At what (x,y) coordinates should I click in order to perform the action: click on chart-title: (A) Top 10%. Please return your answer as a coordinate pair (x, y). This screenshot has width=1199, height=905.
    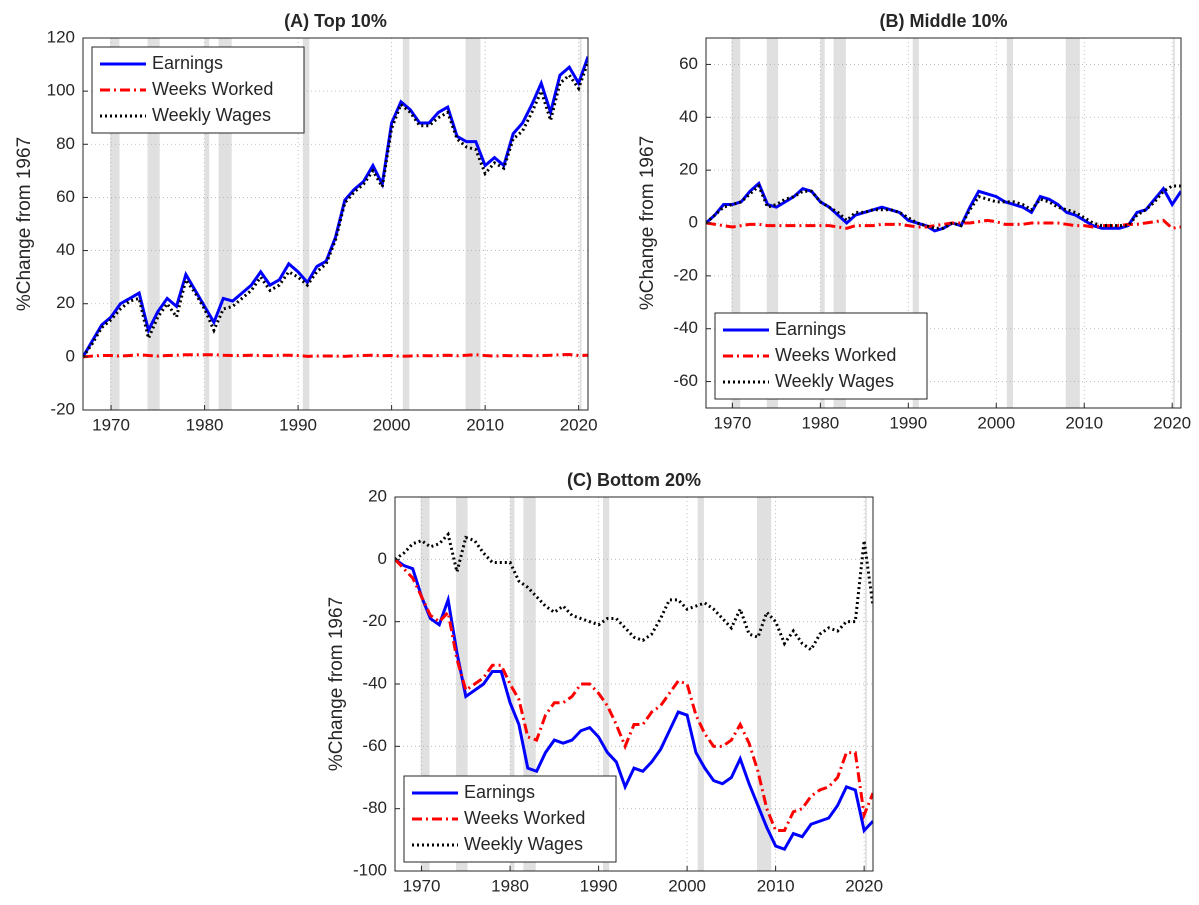
    Looking at the image, I should click on (335, 21).